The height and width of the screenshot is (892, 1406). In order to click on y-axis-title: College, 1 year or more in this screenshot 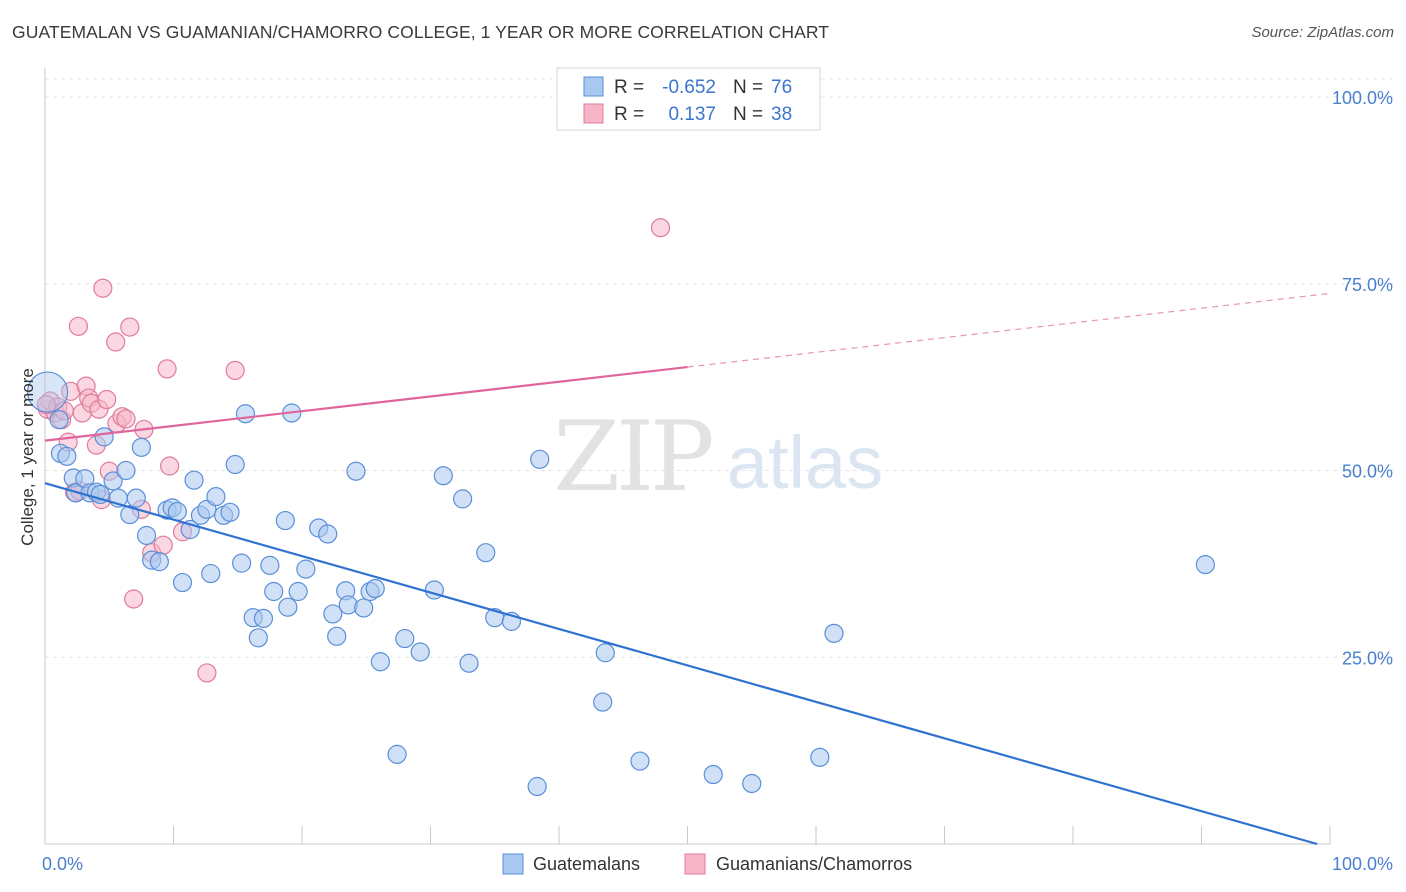, I will do `click(27, 457)`.